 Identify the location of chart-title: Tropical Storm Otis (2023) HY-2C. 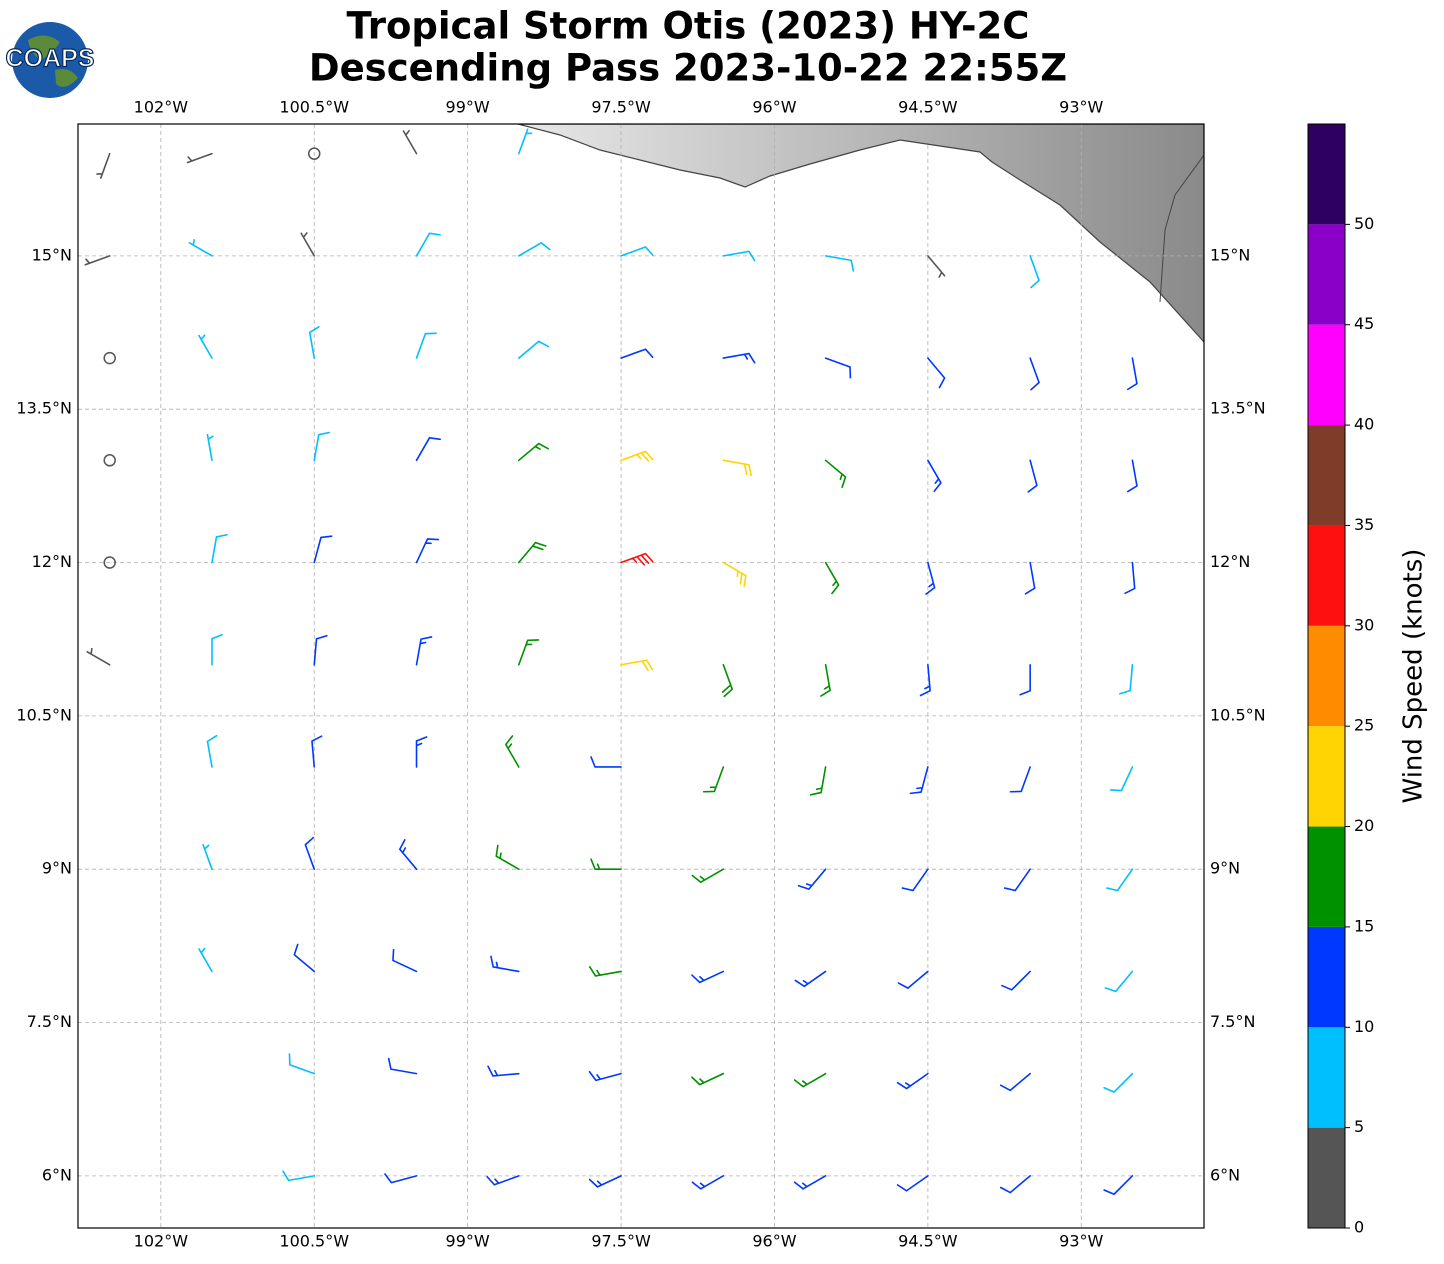
(688, 26).